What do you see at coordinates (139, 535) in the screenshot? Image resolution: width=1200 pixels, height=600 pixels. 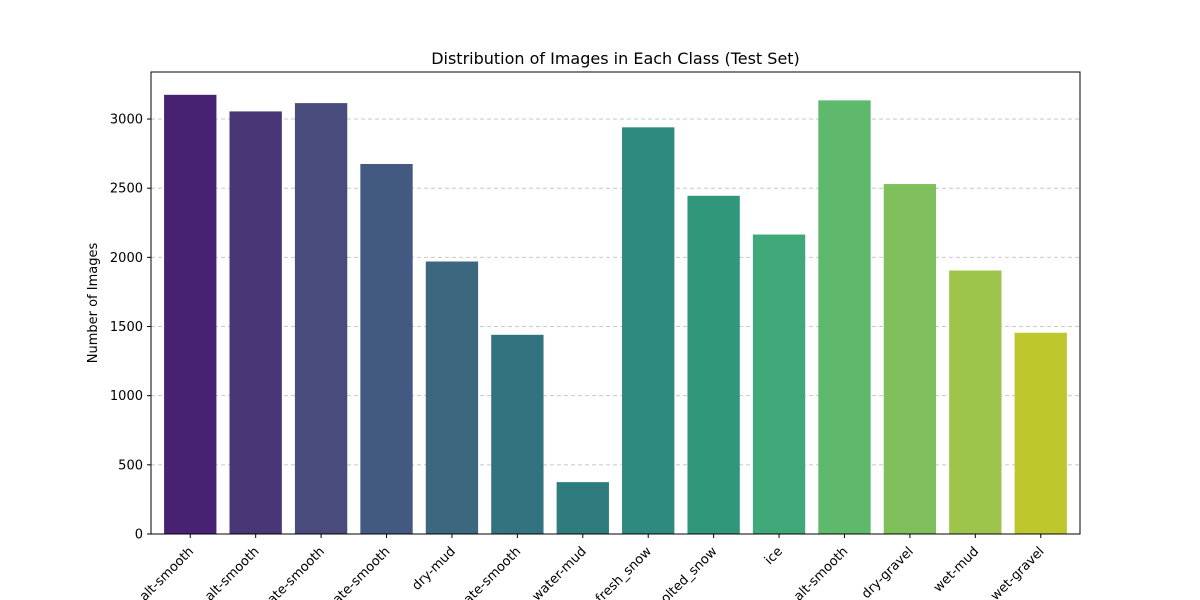 I see `y-tick-label: 0` at bounding box center [139, 535].